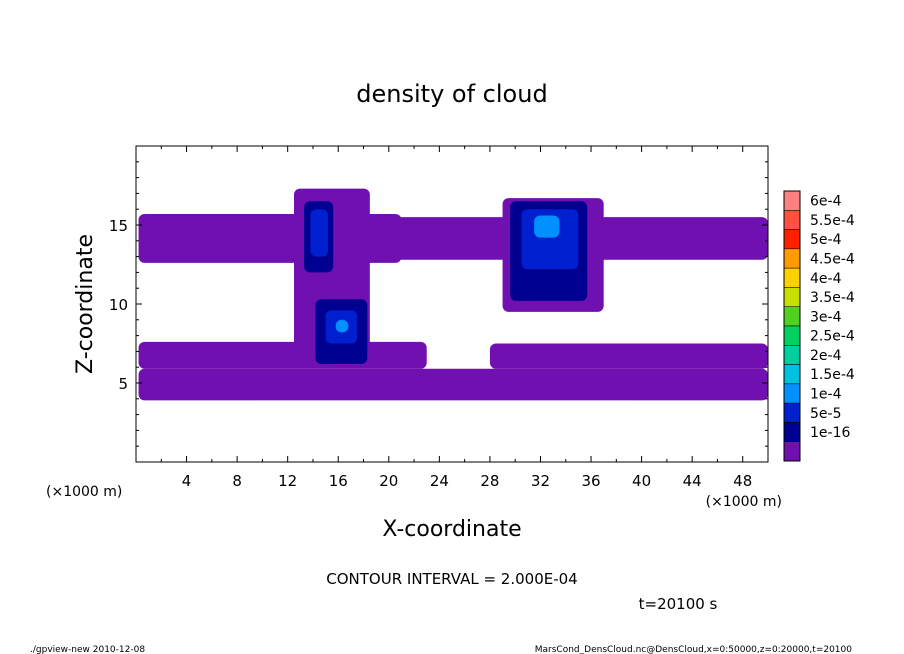 Image resolution: width=904 pixels, height=654 pixels. What do you see at coordinates (678, 604) in the screenshot?
I see `time-label: t=20100 s` at bounding box center [678, 604].